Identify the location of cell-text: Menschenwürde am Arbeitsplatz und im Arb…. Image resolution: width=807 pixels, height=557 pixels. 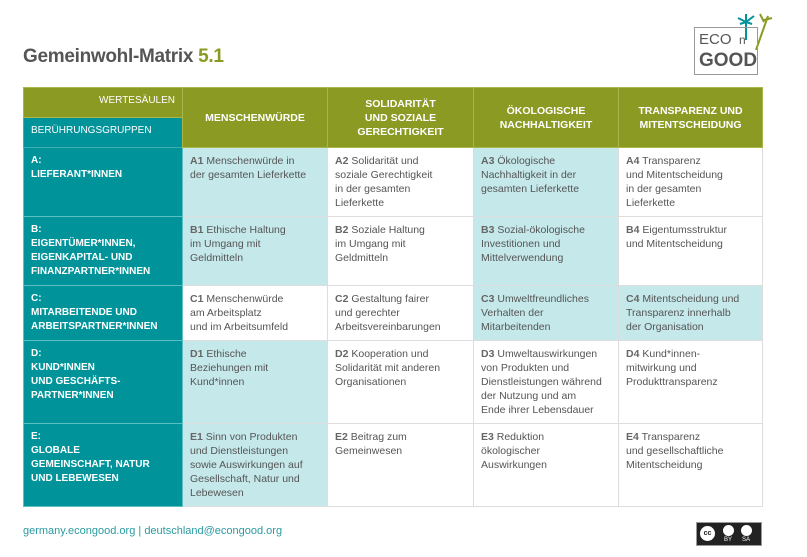
(239, 313).